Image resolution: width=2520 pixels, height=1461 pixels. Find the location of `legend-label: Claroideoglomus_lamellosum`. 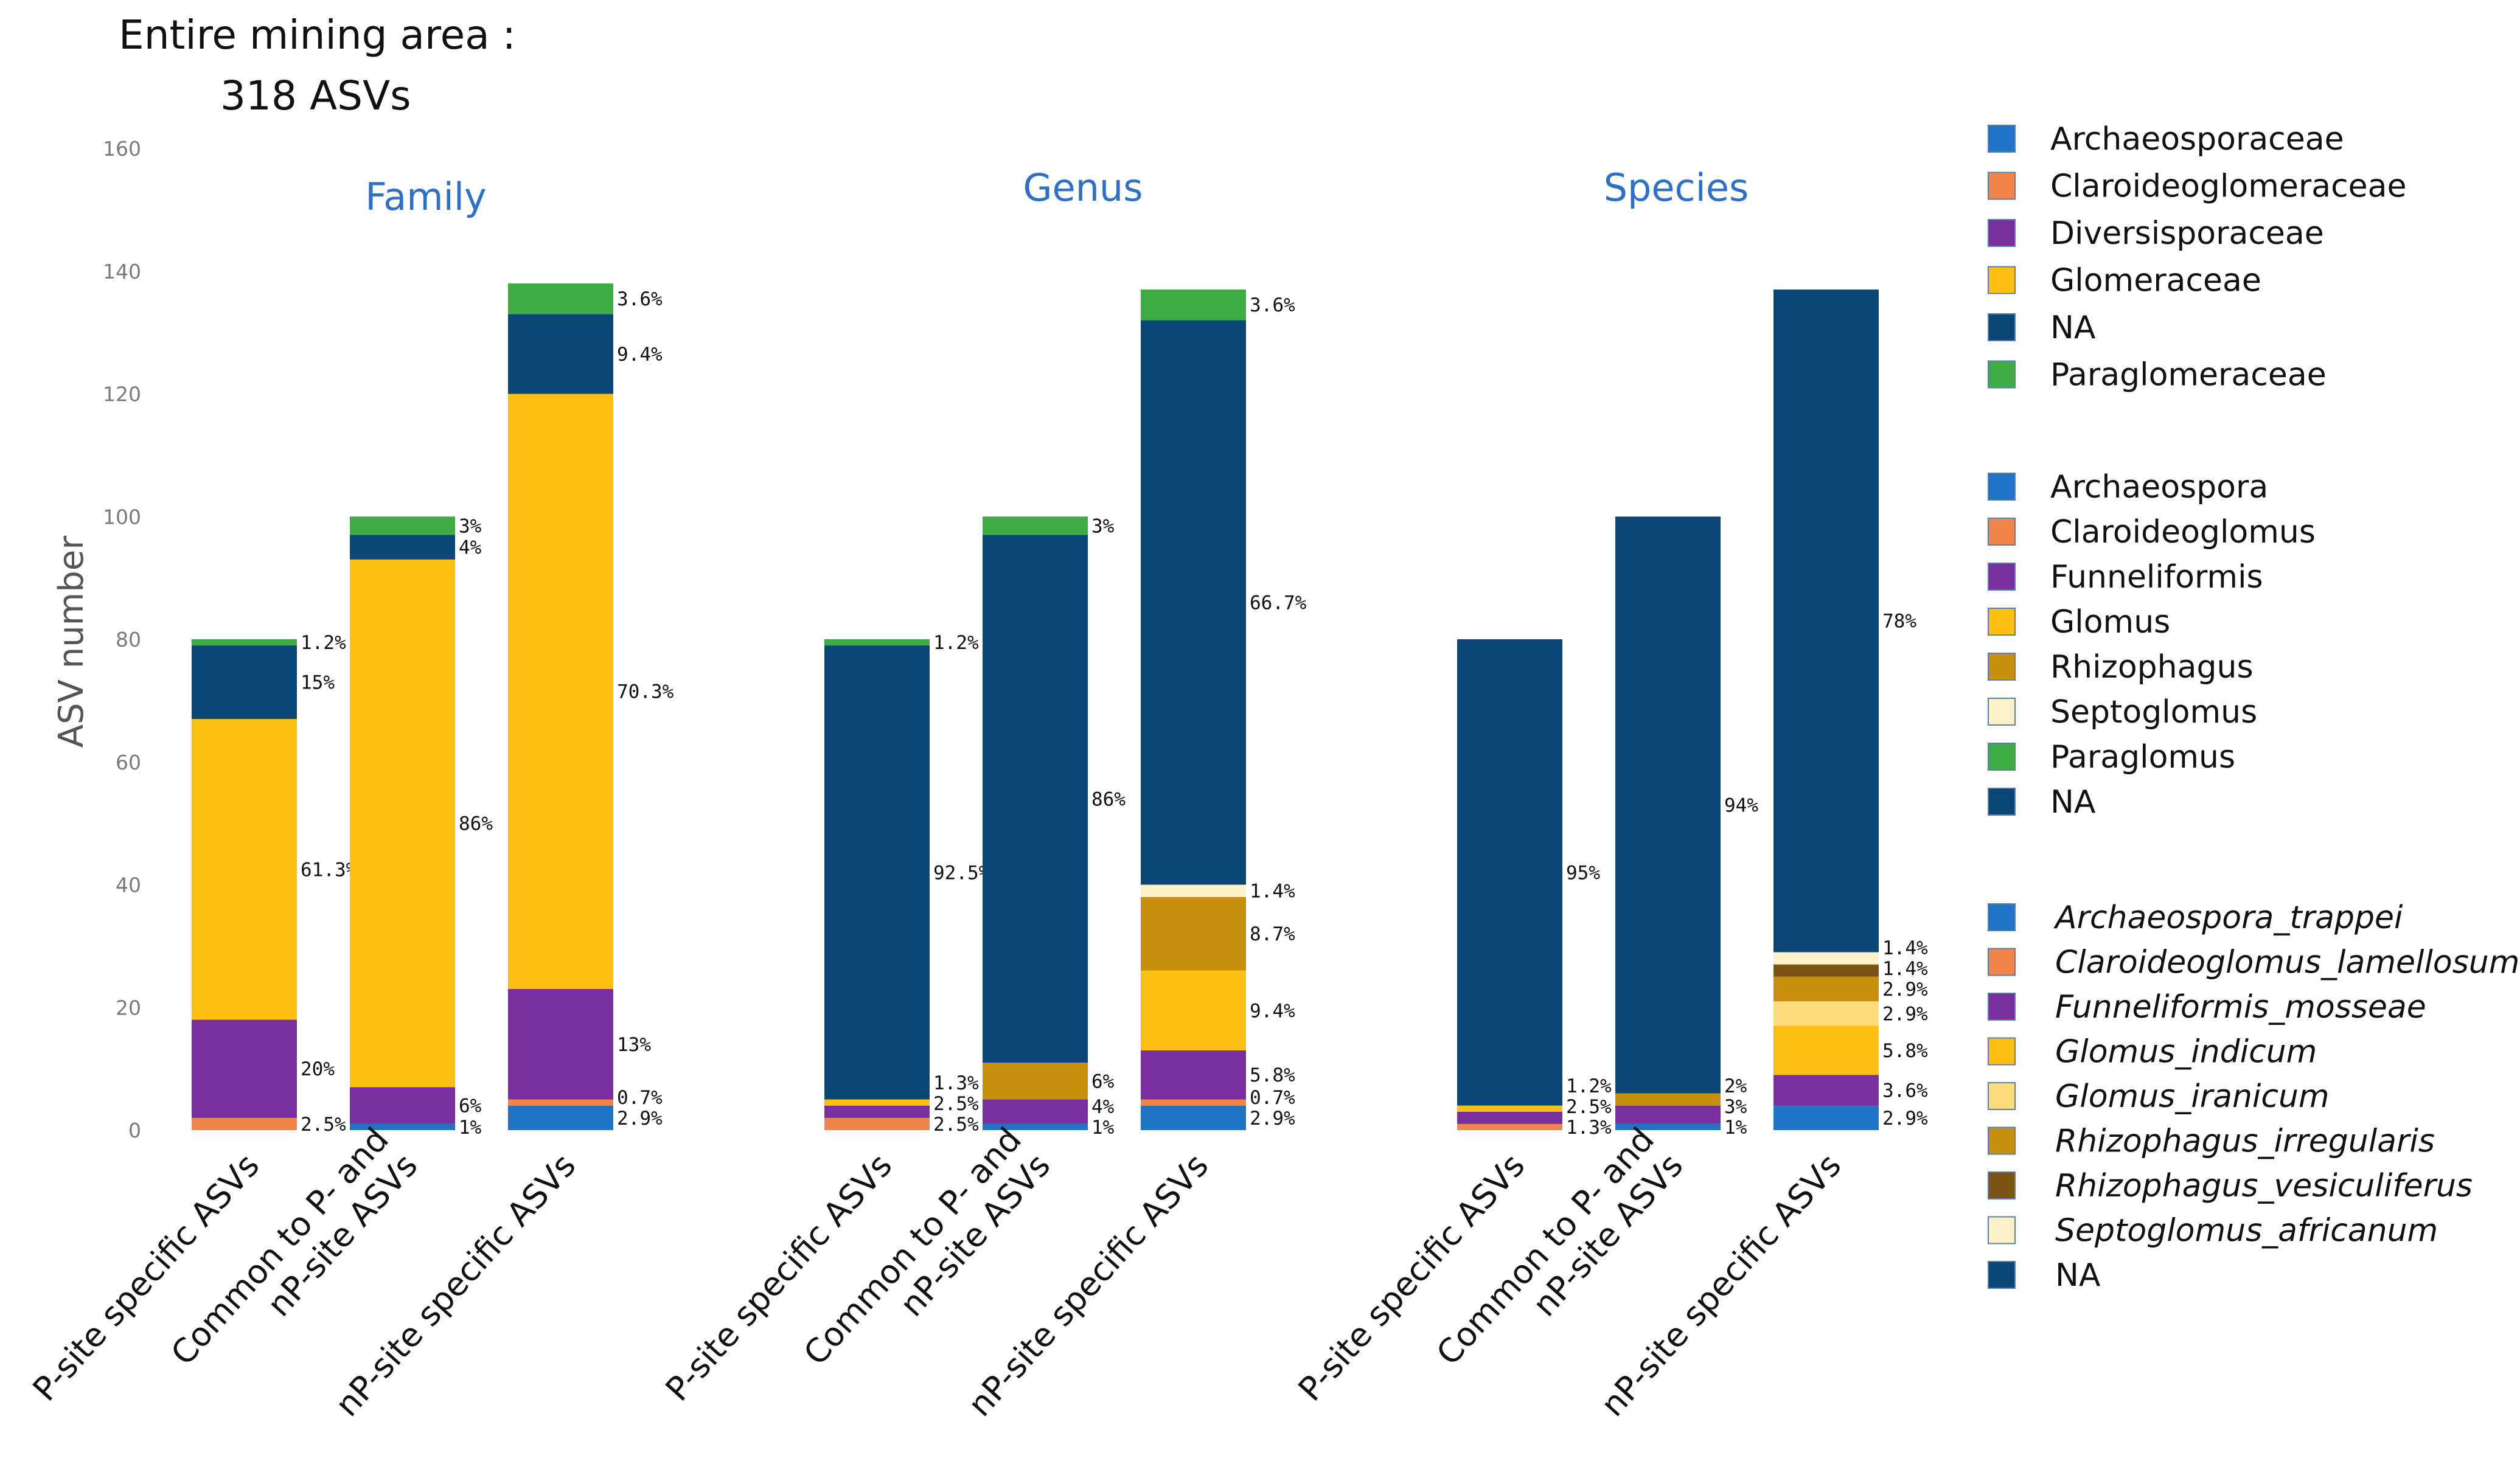

legend-label: Claroideoglomus_lamellosum is located at coordinates (2287, 963).